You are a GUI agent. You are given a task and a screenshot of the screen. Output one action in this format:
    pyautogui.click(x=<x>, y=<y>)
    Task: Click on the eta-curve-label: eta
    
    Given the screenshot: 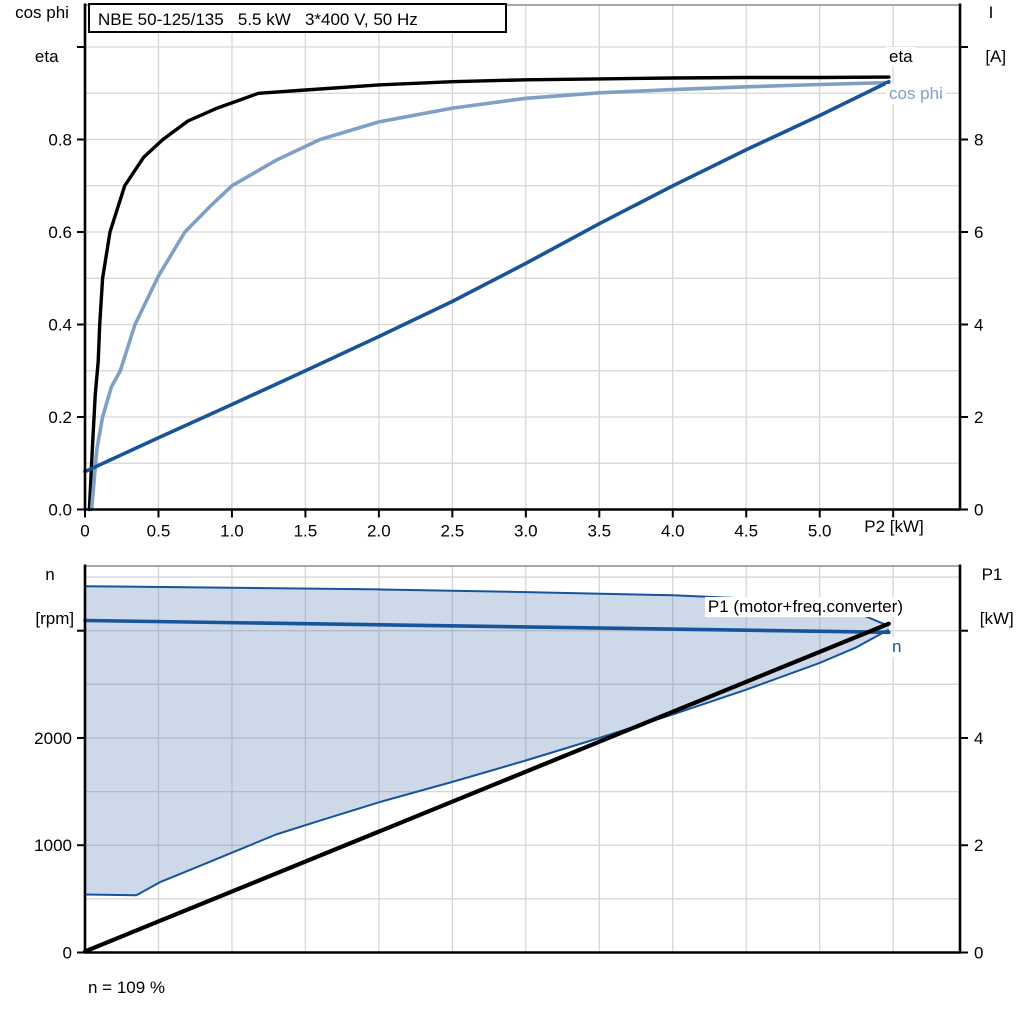 What is the action you would take?
    pyautogui.click(x=901, y=57)
    